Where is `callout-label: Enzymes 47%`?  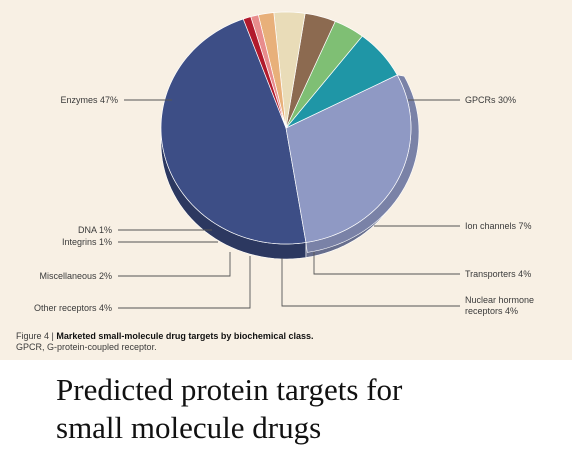
callout-label: Enzymes 47% is located at coordinates (89, 100).